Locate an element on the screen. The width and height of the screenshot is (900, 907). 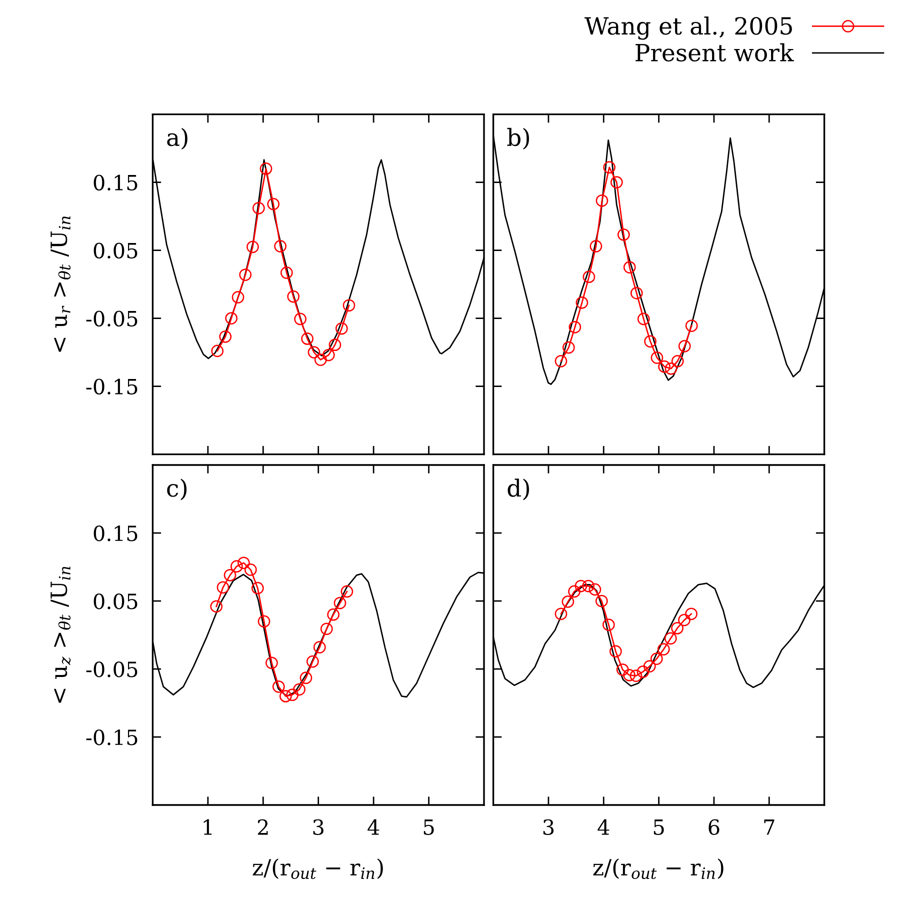
text: b) is located at coordinates (518, 139).